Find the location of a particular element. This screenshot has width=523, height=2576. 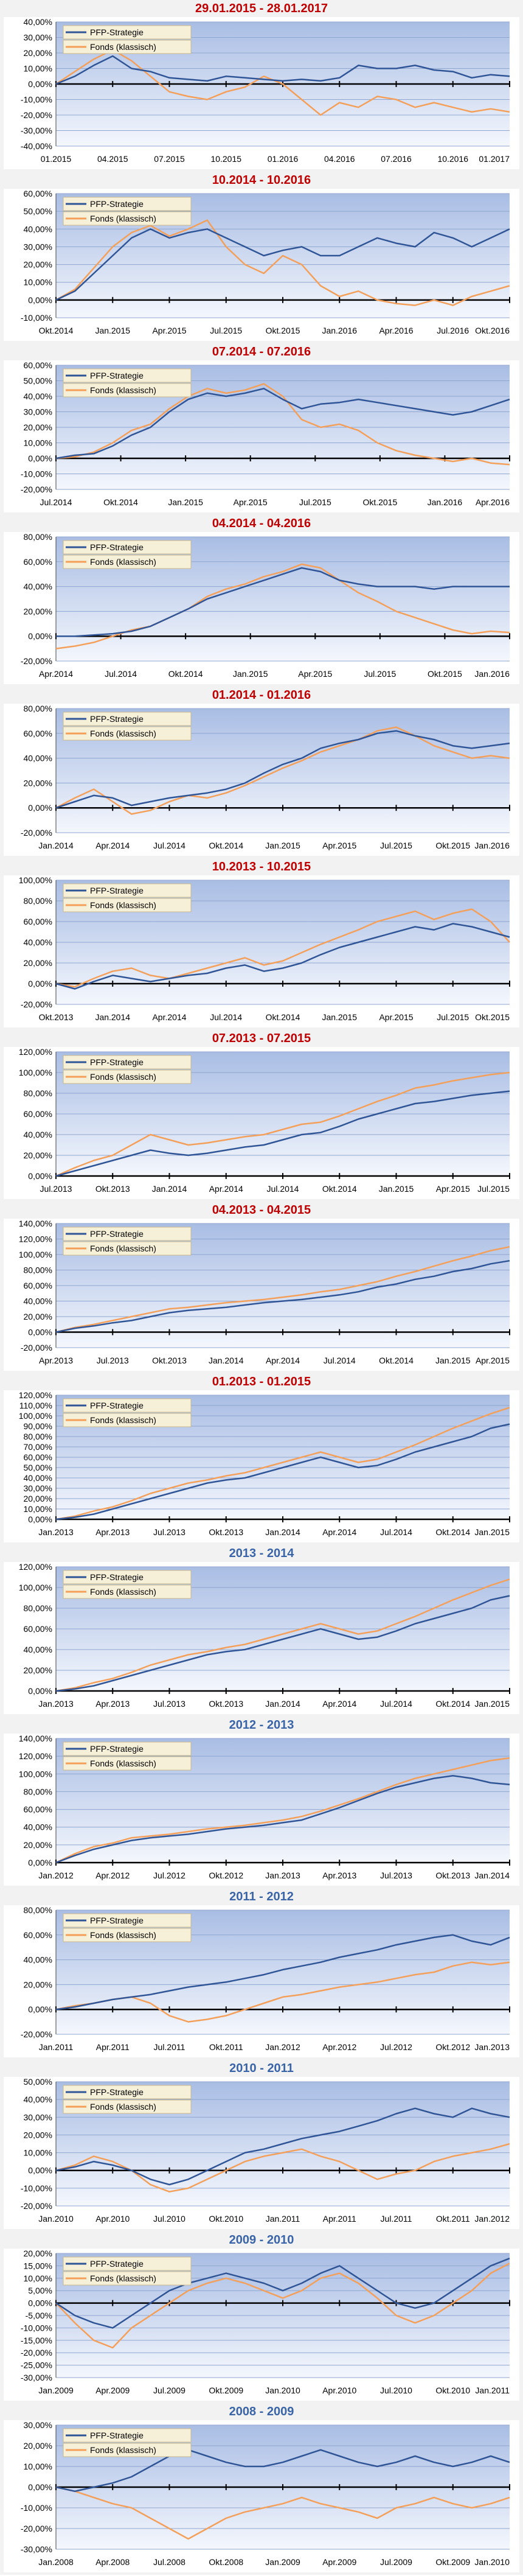

x-tick-label: Jul.2013 is located at coordinates (56, 1189).